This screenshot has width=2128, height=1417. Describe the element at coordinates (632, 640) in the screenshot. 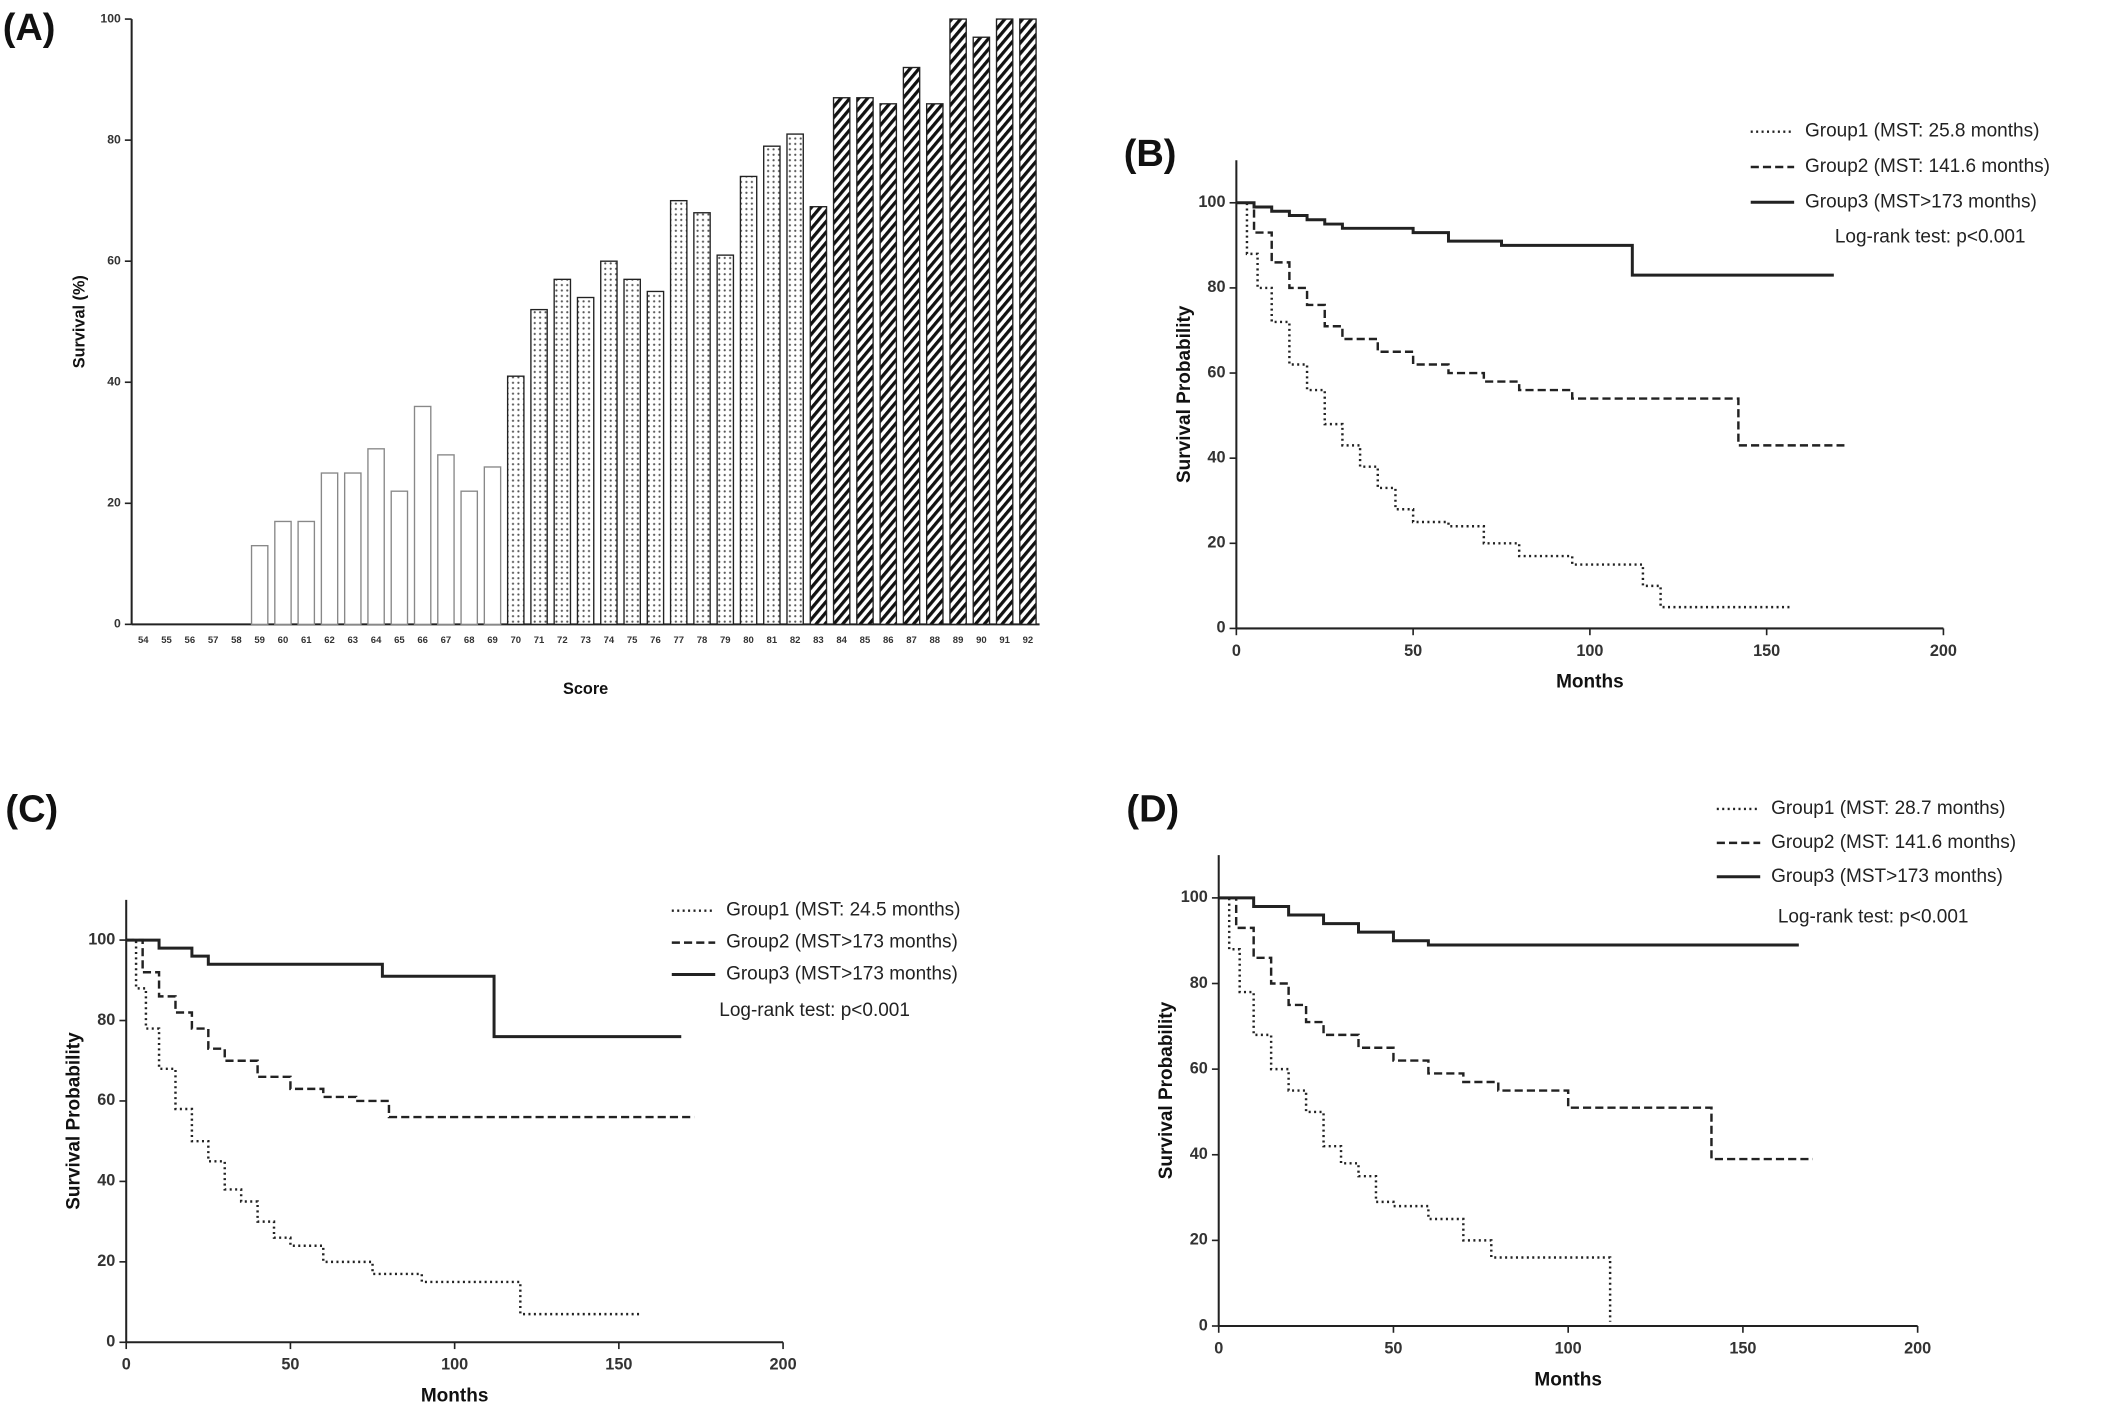

I see `x-tick-label: 75` at that location.